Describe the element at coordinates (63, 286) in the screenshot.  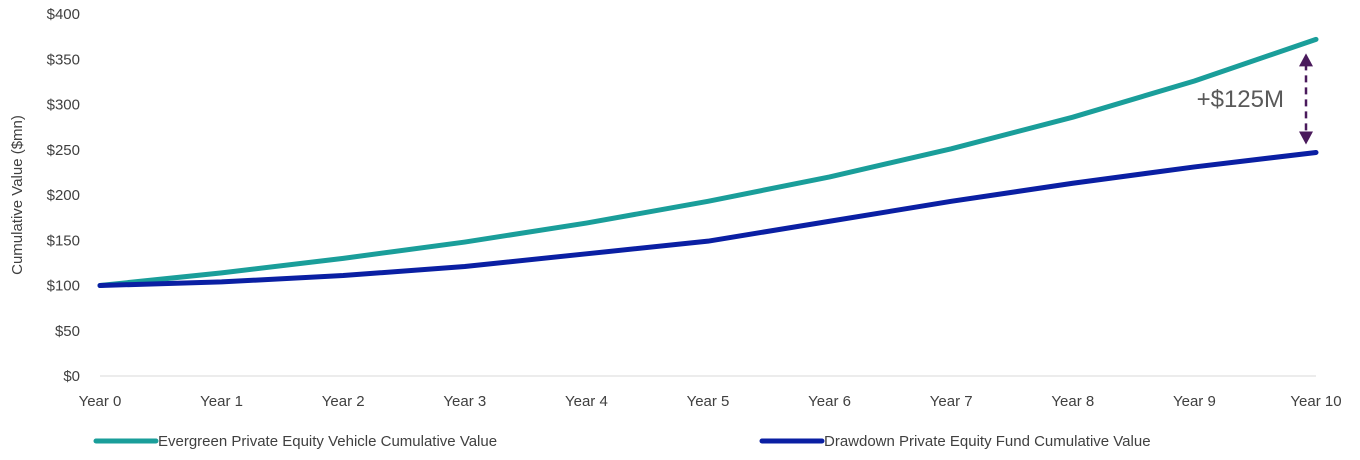
I see `y-tick-label: $100` at that location.